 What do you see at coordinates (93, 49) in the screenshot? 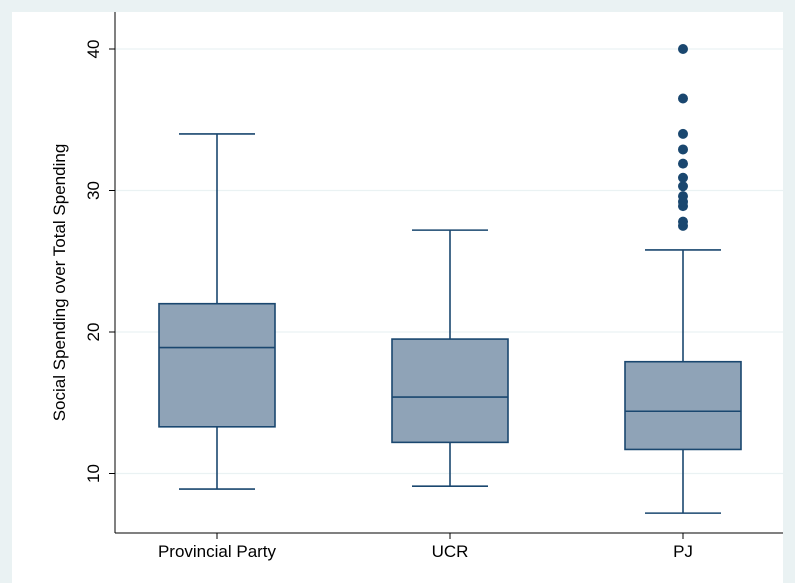
I see `y-tick-label: 40` at bounding box center [93, 49].